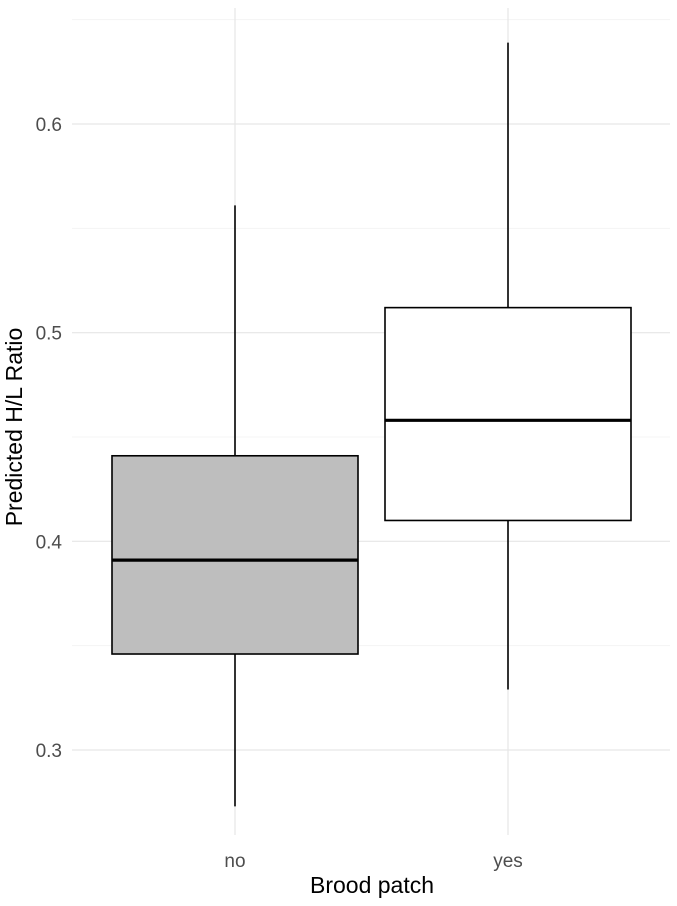 This screenshot has height=906, width=677. What do you see at coordinates (508, 861) in the screenshot?
I see `x-tick-label: yes` at bounding box center [508, 861].